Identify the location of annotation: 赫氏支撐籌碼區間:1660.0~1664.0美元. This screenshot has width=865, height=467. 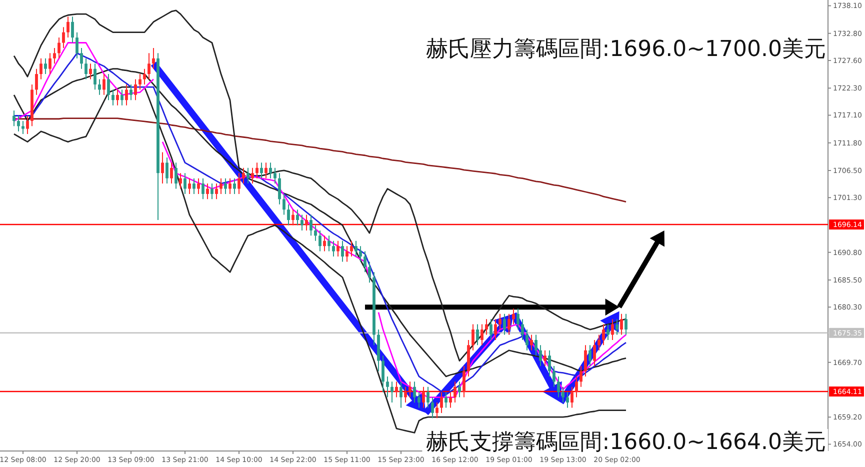
(626, 442).